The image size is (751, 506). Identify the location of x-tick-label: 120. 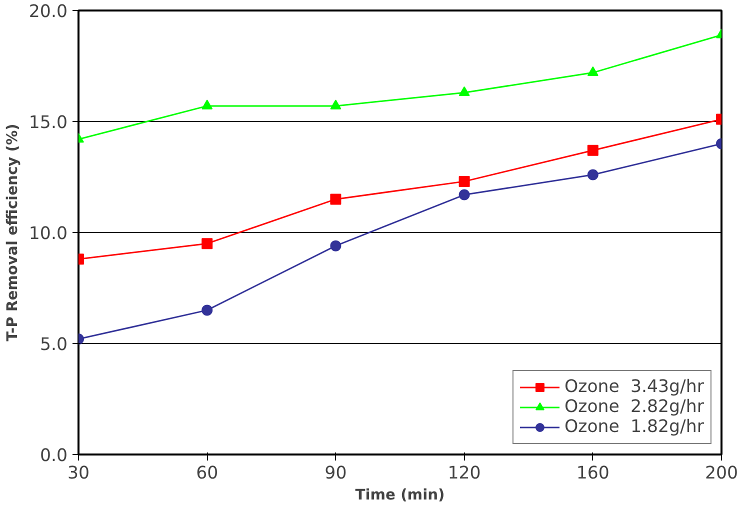
(464, 474).